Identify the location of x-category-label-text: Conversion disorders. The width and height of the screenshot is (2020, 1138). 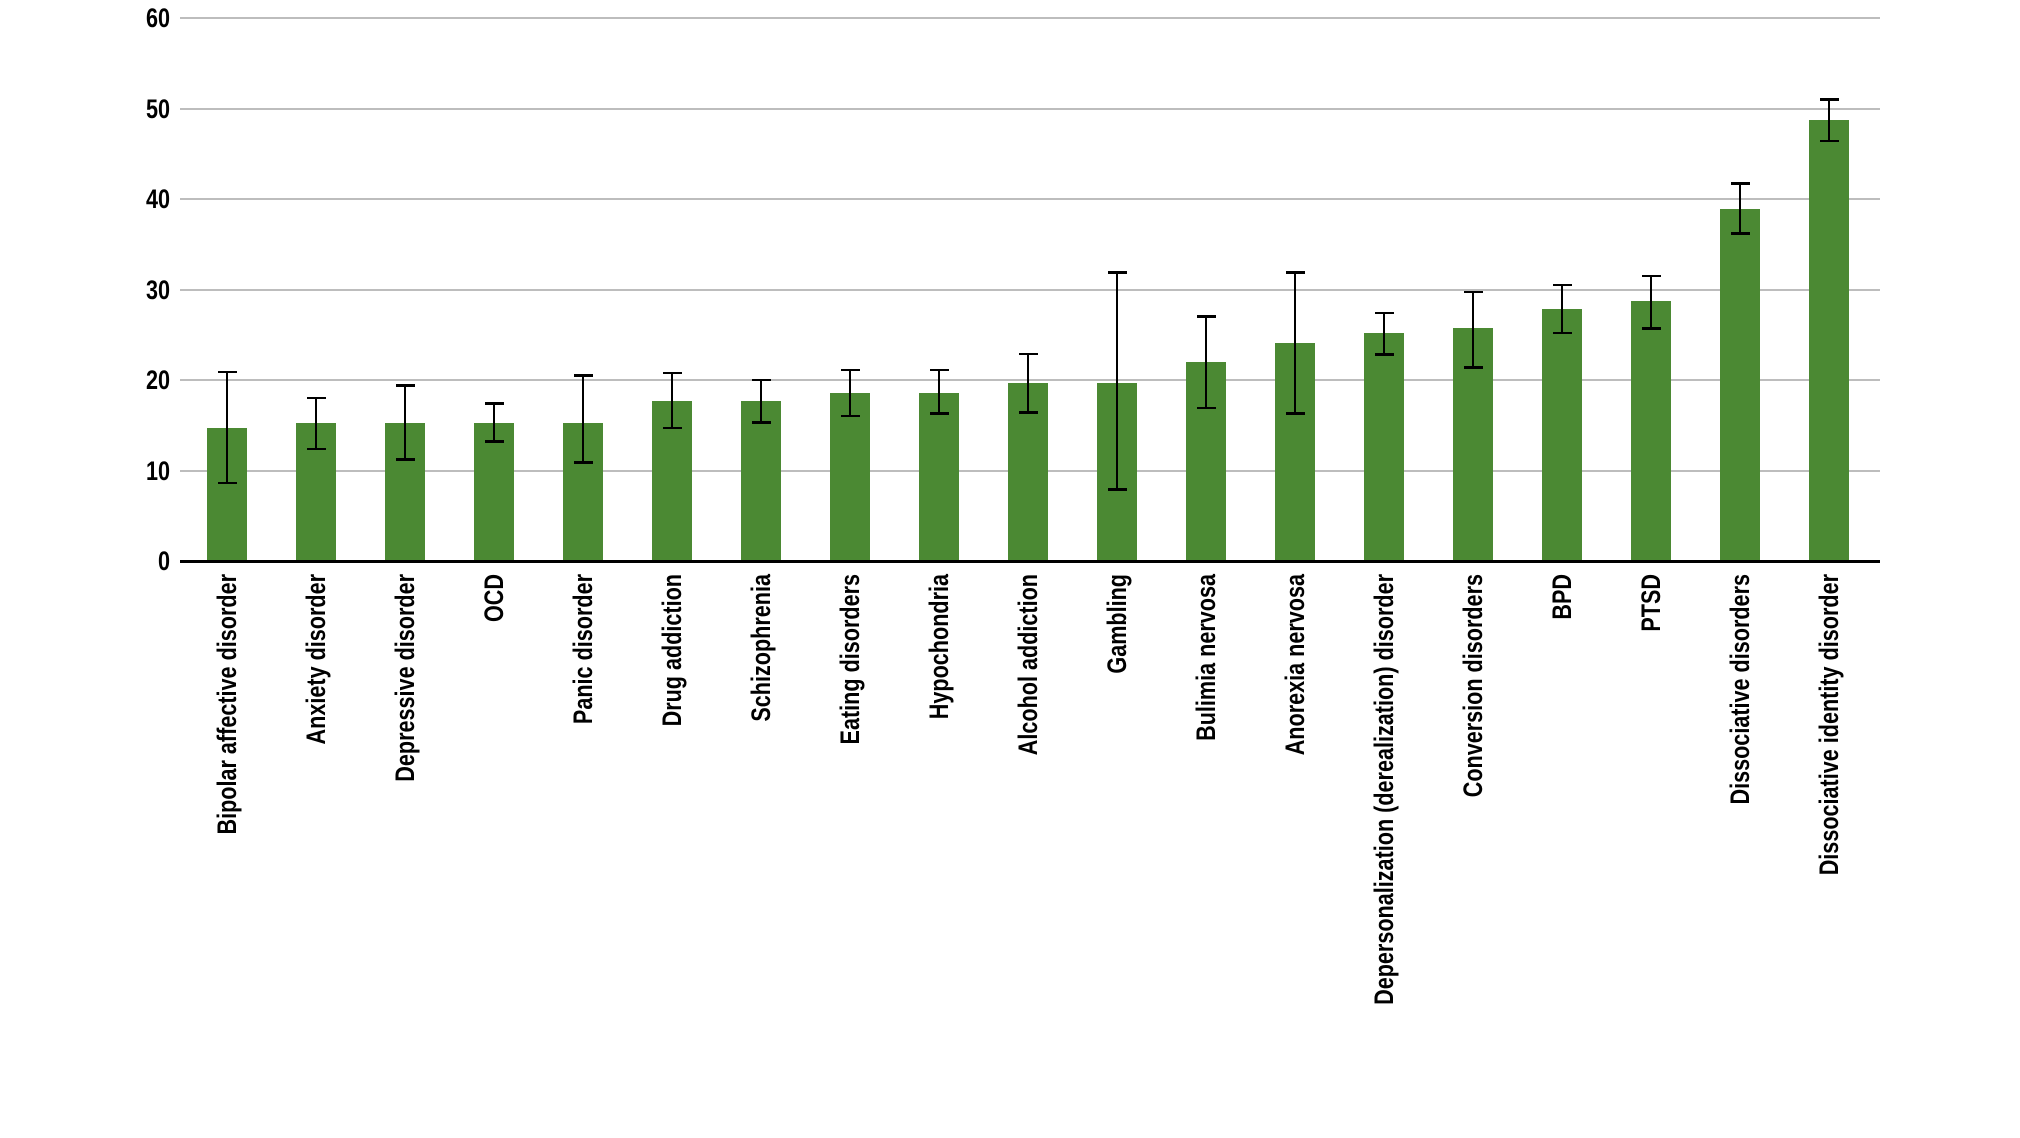
(1473, 686).